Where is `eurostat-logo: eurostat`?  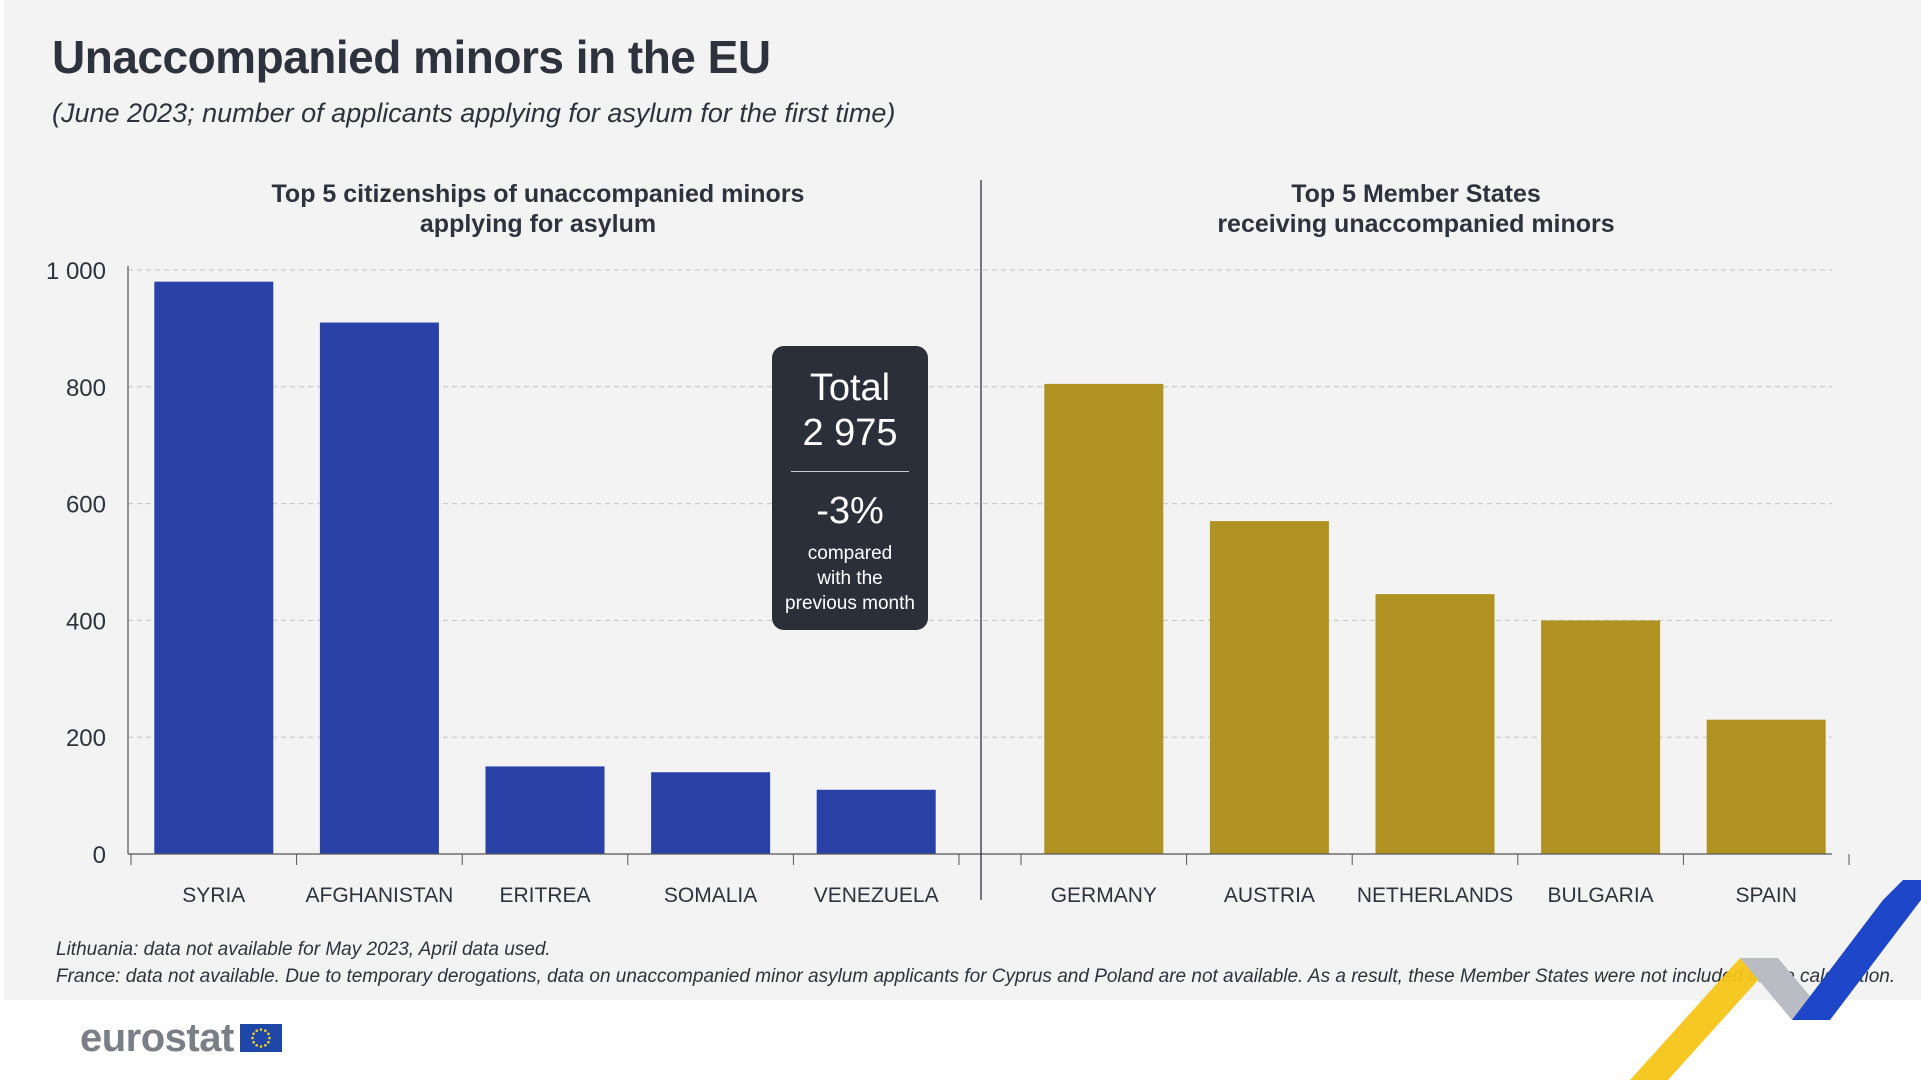 eurostat-logo: eurostat is located at coordinates (181, 1038).